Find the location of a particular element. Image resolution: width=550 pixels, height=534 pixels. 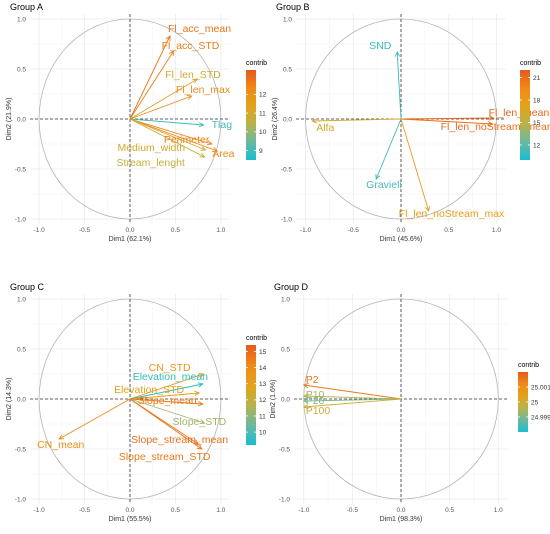

variable-label: Elevation_mean is located at coordinates (170, 377).